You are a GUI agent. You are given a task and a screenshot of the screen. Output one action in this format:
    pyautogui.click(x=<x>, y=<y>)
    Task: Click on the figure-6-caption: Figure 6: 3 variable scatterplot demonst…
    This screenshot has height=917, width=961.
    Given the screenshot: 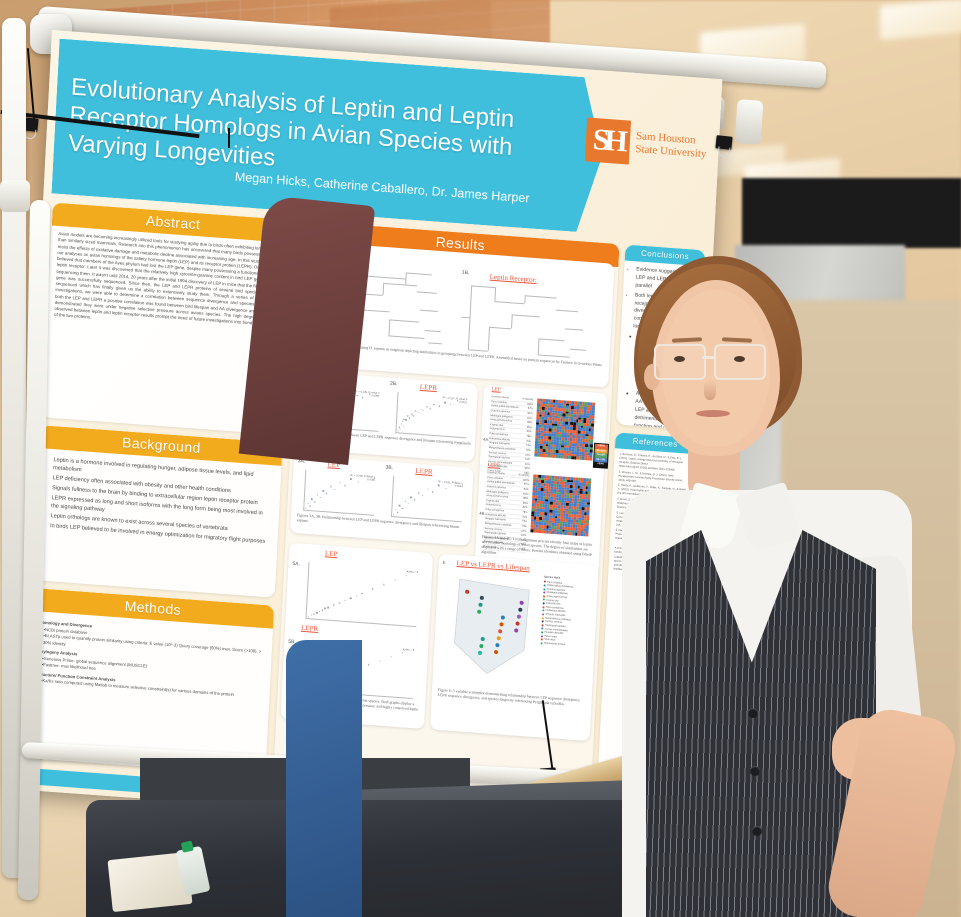 What is the action you would take?
    pyautogui.click(x=509, y=697)
    